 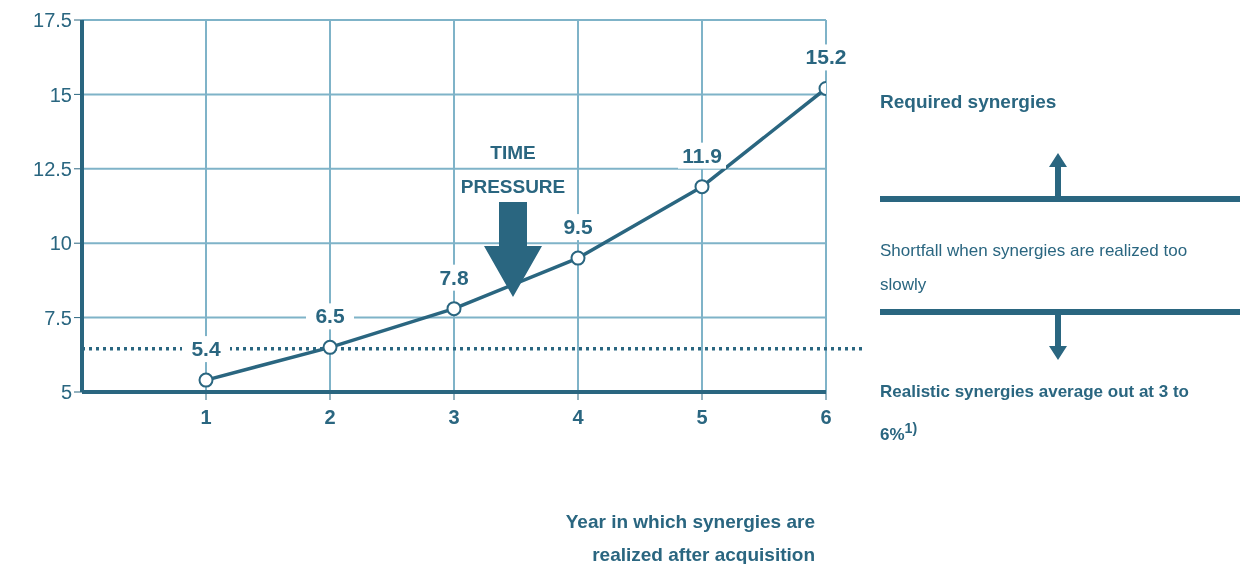 What do you see at coordinates (330, 316) in the screenshot?
I see `data-label: 6.5` at bounding box center [330, 316].